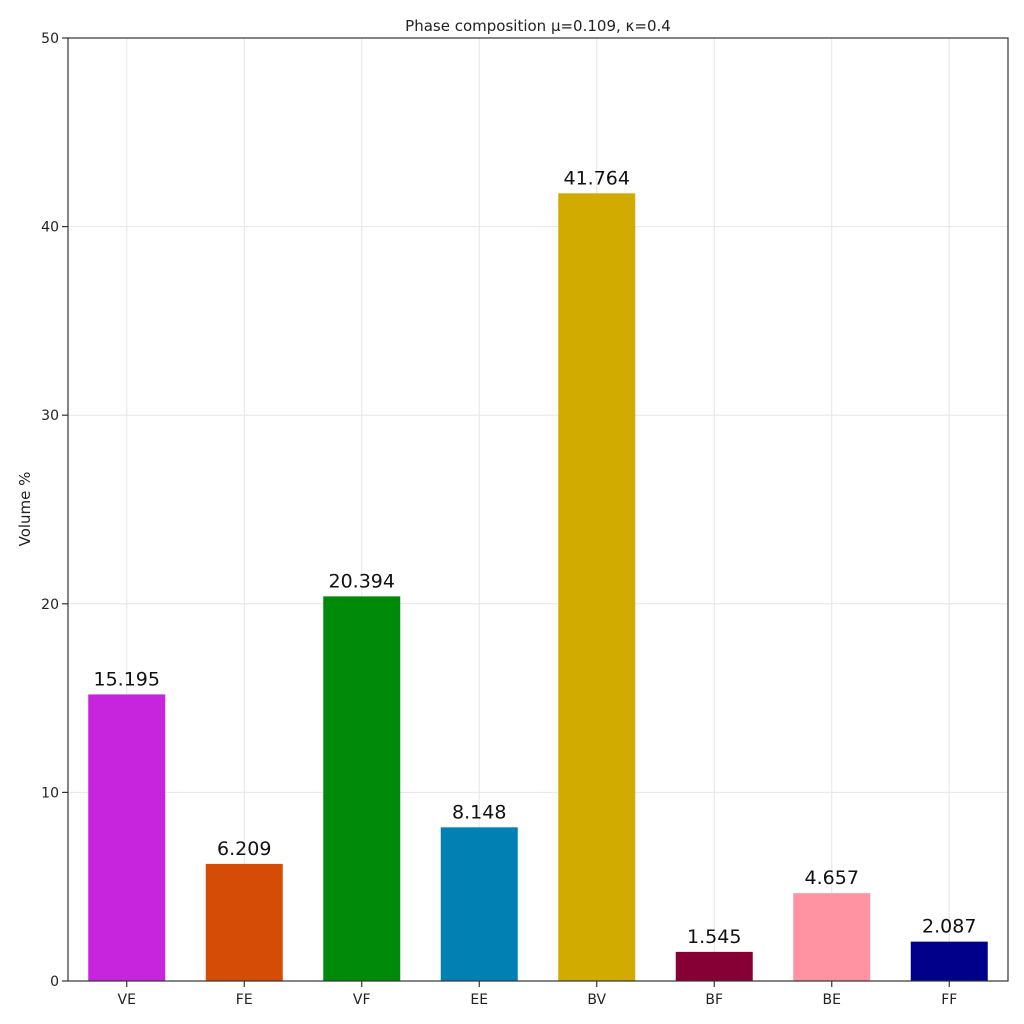 This screenshot has width=1024, height=1024. I want to click on value-label-ff: 2.087, so click(949, 927).